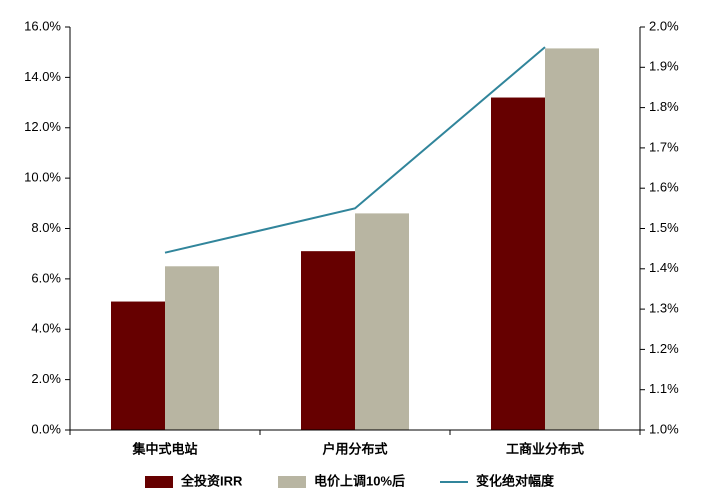 The height and width of the screenshot is (501, 705). I want to click on y-tick-label: 8.0%, so click(46, 227).